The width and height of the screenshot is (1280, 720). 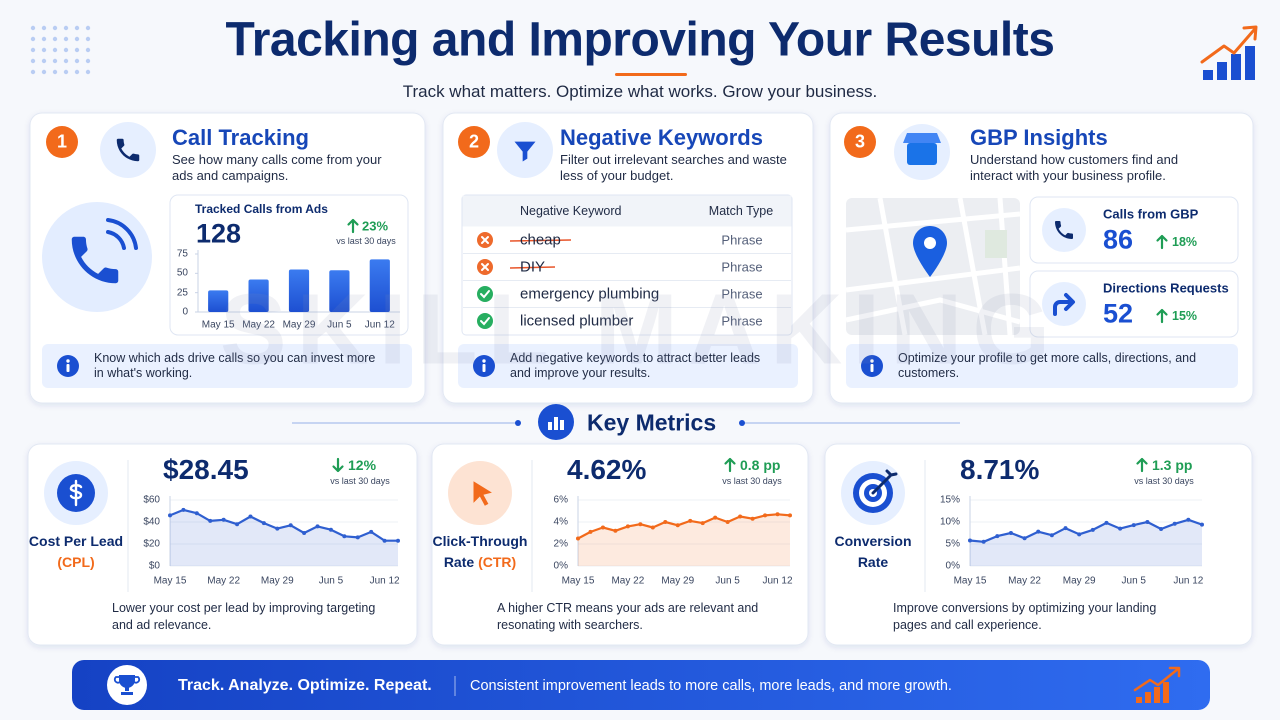 What do you see at coordinates (590, 294) in the screenshot?
I see `keyword: emergency plumbing` at bounding box center [590, 294].